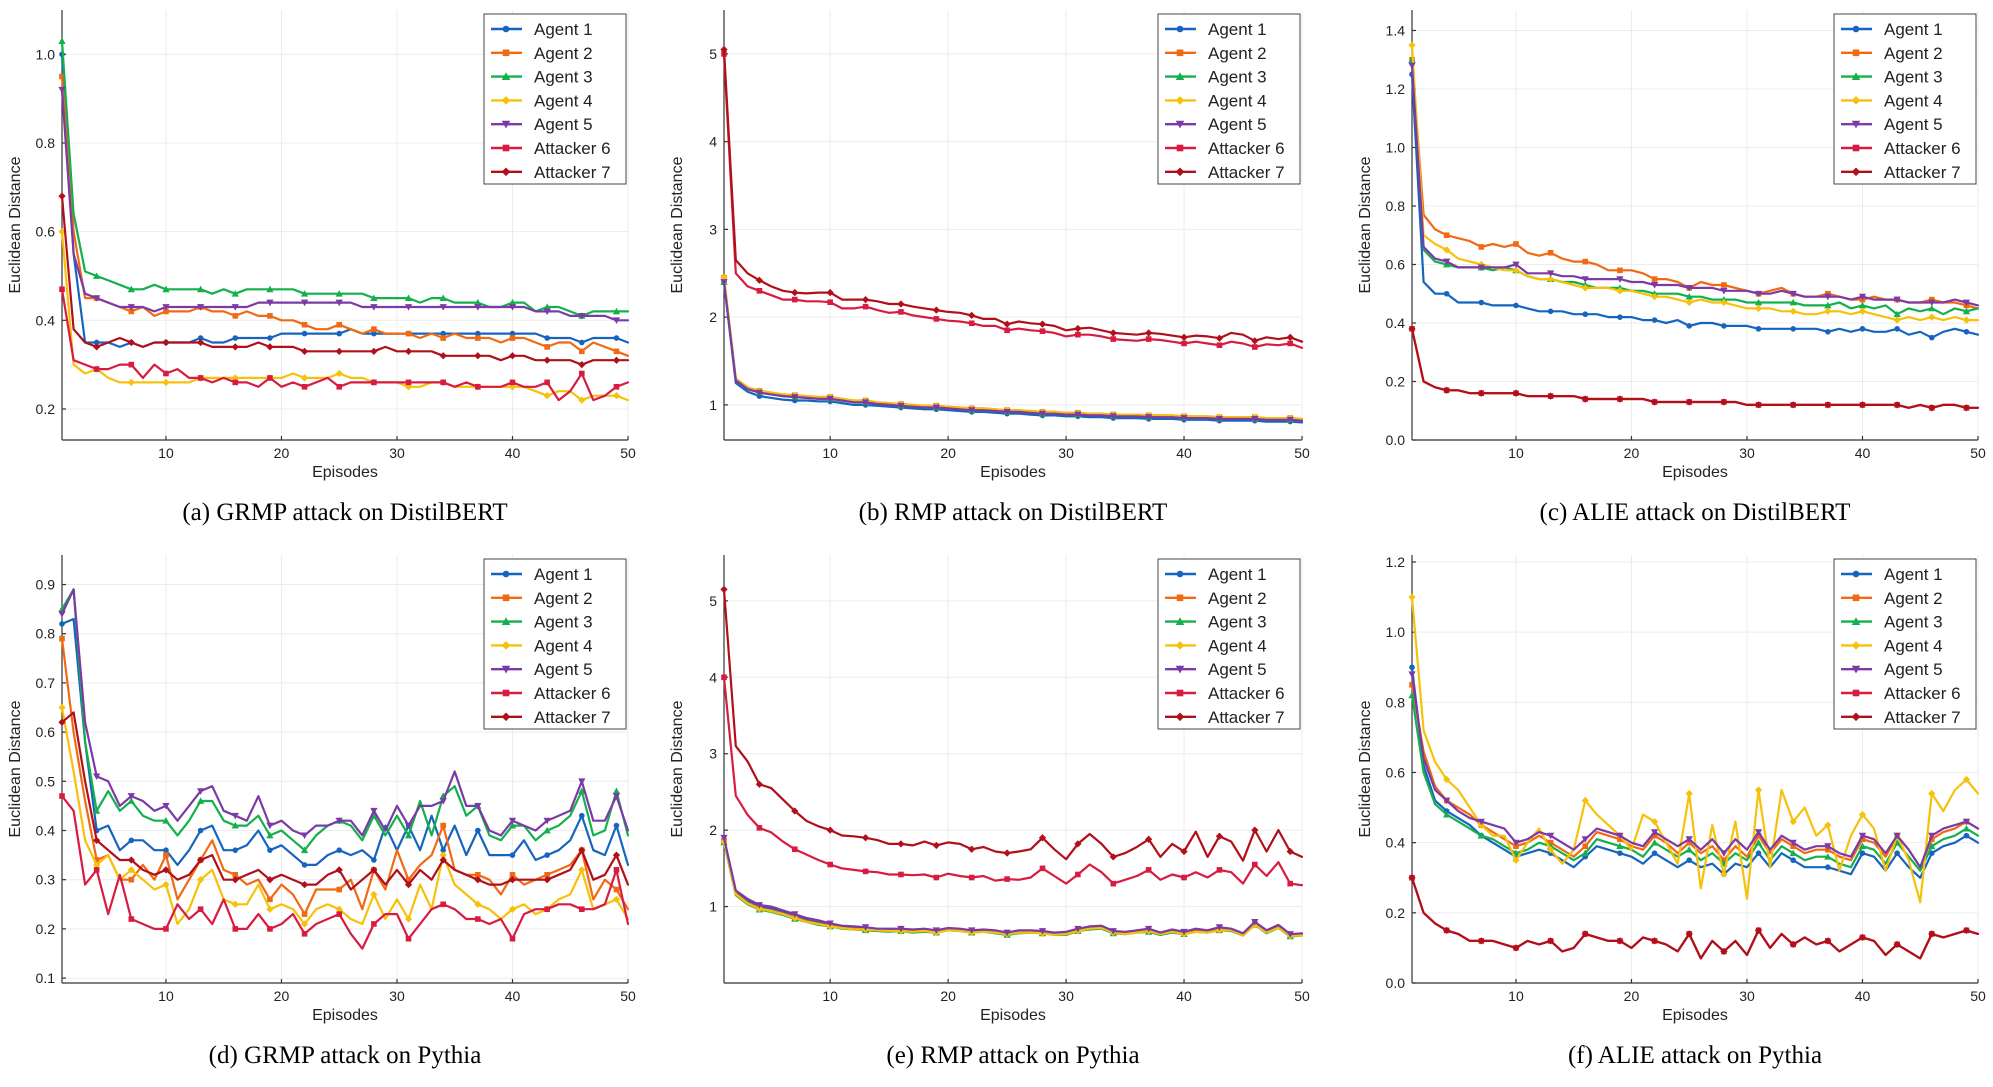 The image size is (1993, 1087). Describe the element at coordinates (1747, 453) in the screenshot. I see `x-tick-label: 30` at that location.